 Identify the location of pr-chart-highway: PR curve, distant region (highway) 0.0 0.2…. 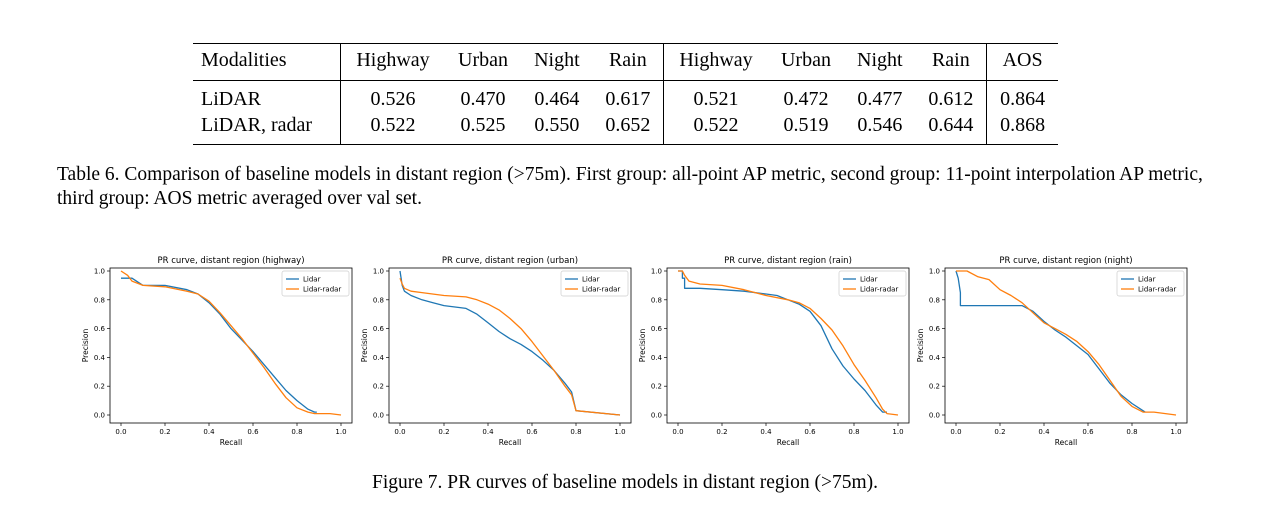
(220, 350).